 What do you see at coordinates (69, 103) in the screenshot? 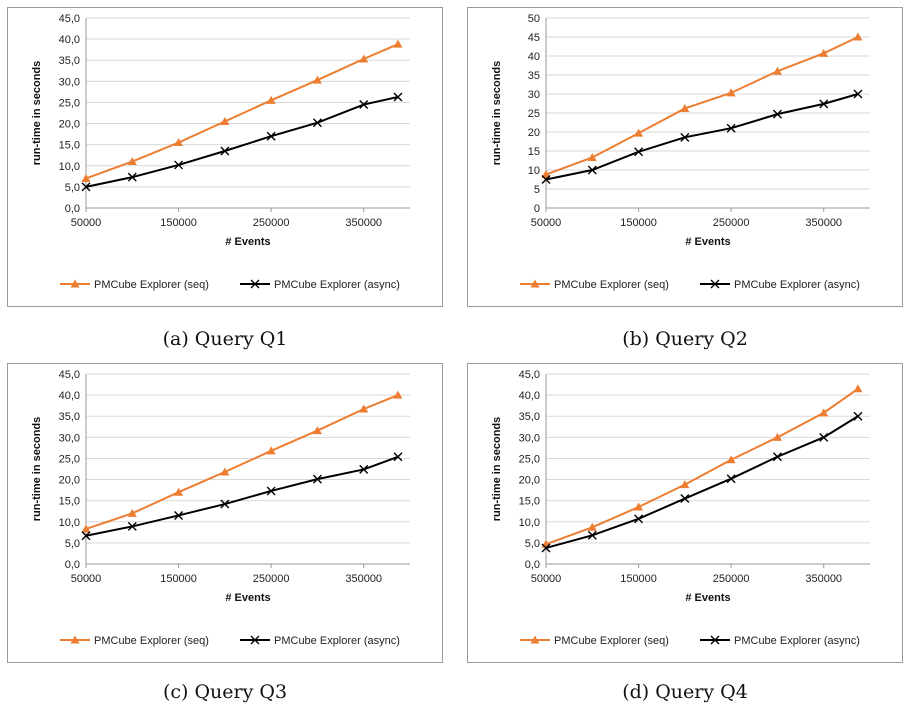
I see `y-tick-label: 25,0` at bounding box center [69, 103].